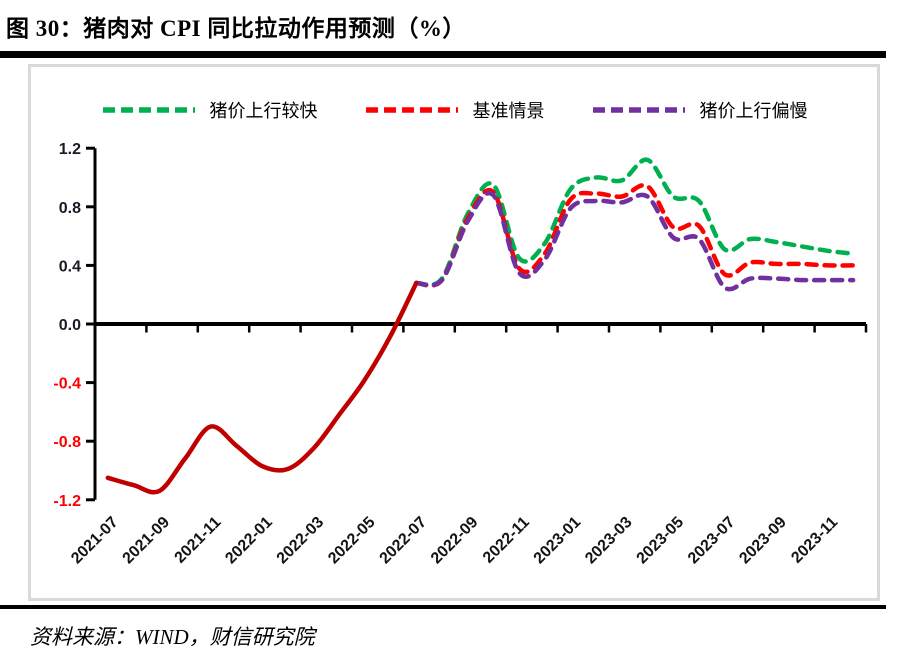  I want to click on x-tick-label: 2023-11, so click(814, 540).